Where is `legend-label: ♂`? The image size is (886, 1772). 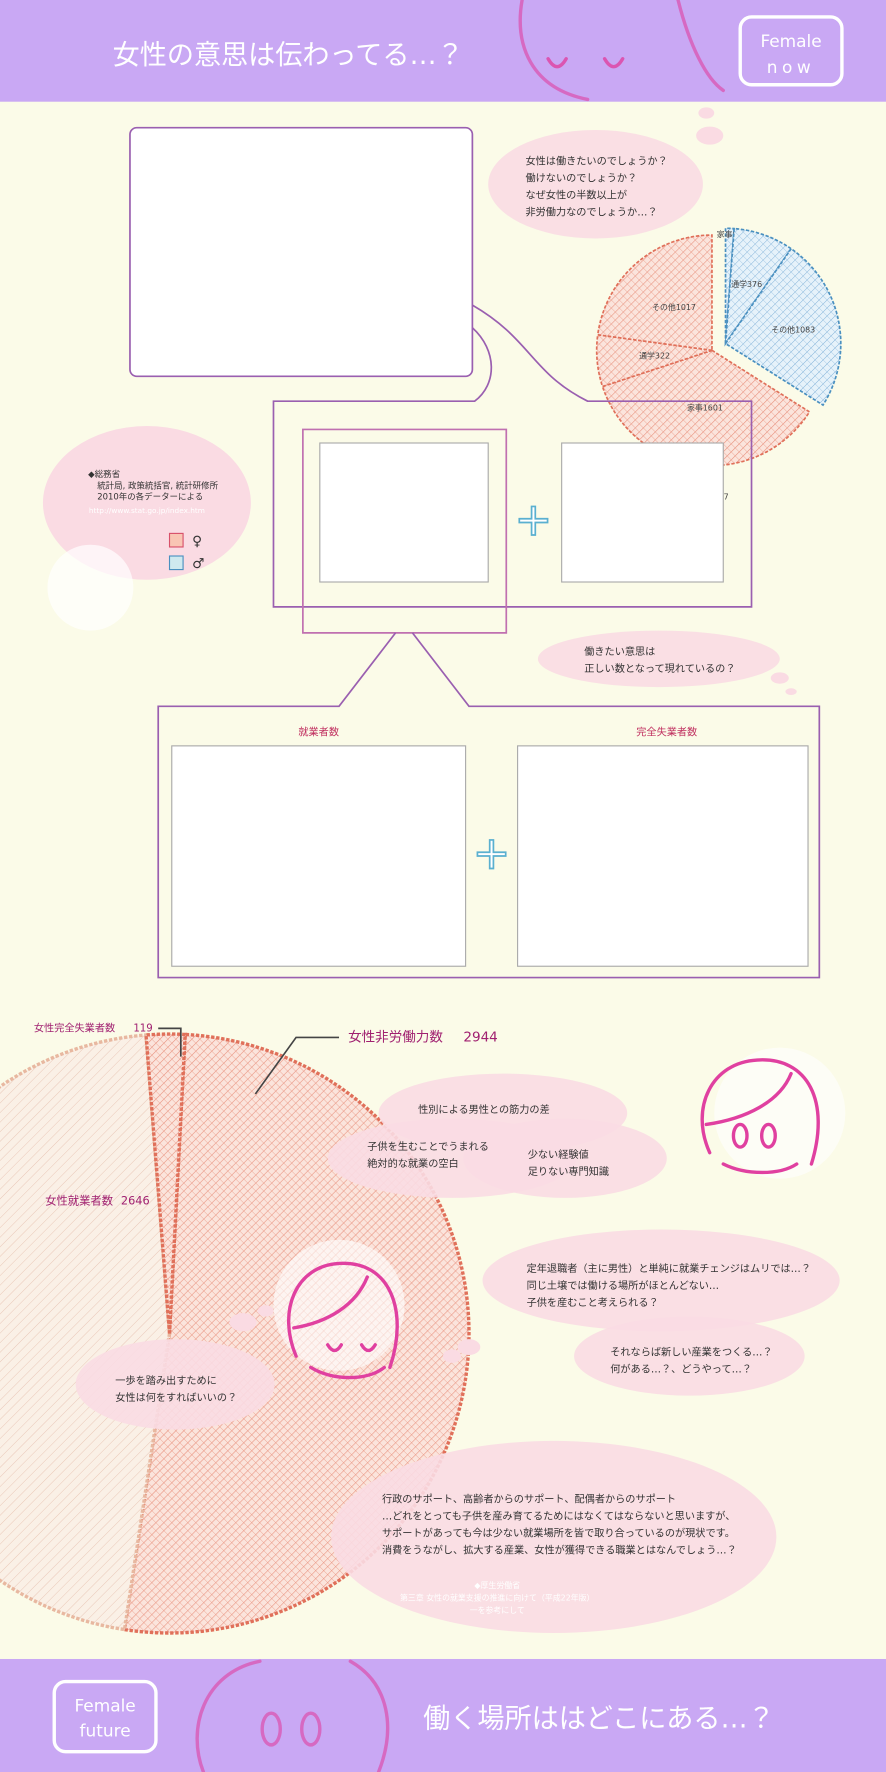
legend-label: ♂ is located at coordinates (198, 564).